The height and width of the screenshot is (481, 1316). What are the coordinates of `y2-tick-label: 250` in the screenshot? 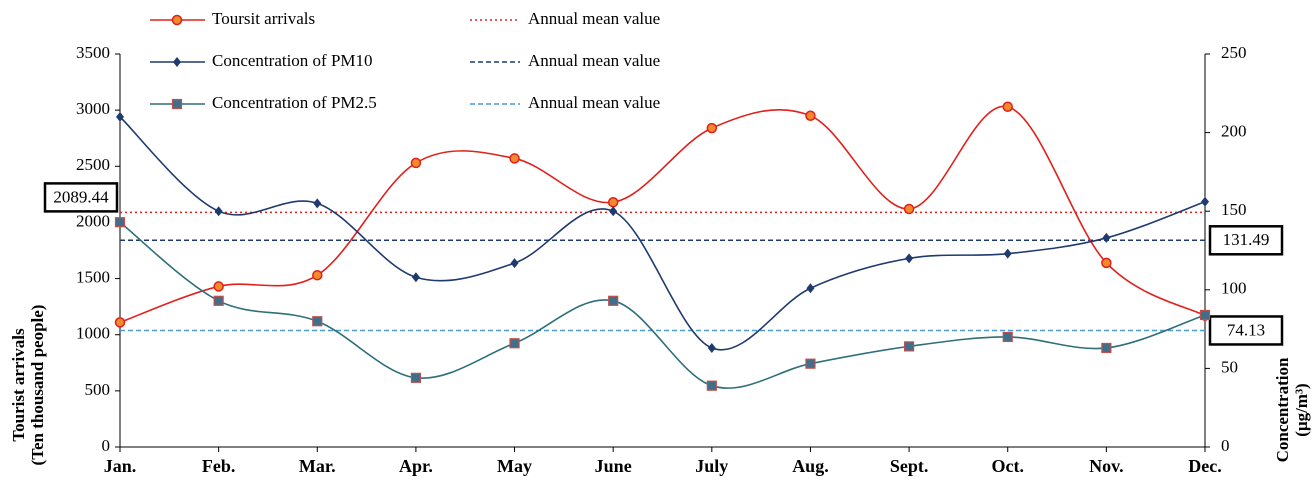 It's located at (1234, 52).